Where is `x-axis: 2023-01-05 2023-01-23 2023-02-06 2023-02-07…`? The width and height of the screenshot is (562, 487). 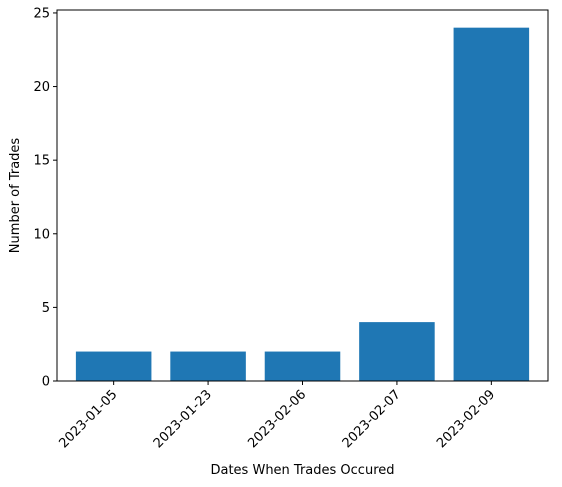 x-axis: 2023-01-05 2023-01-23 2023-02-06 2023-02-07… is located at coordinates (277, 416).